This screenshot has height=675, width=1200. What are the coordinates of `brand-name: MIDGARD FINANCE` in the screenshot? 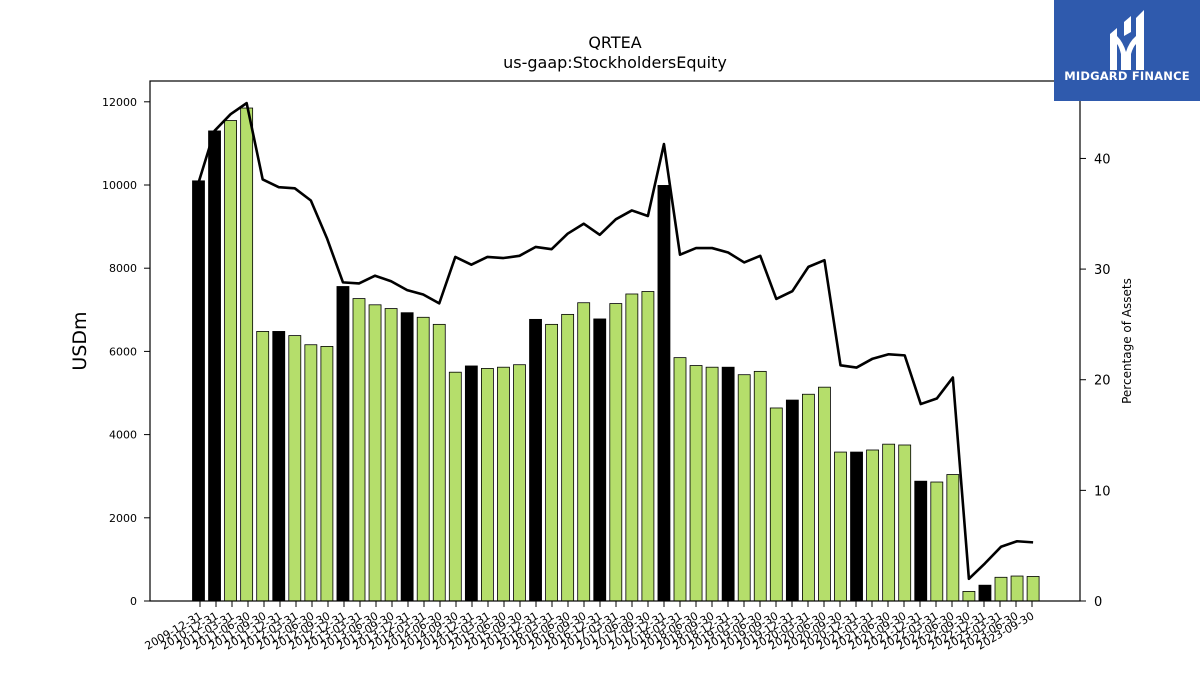 It's located at (1127, 76).